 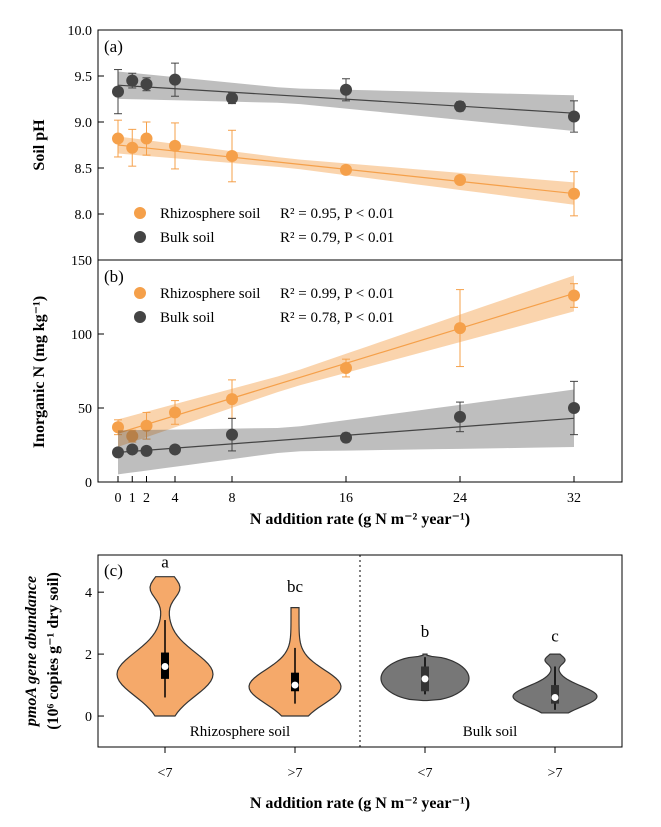 What do you see at coordinates (337, 294) in the screenshot?
I see `panel-b-legend-stat: R² = 0.99, P < 0.01` at bounding box center [337, 294].